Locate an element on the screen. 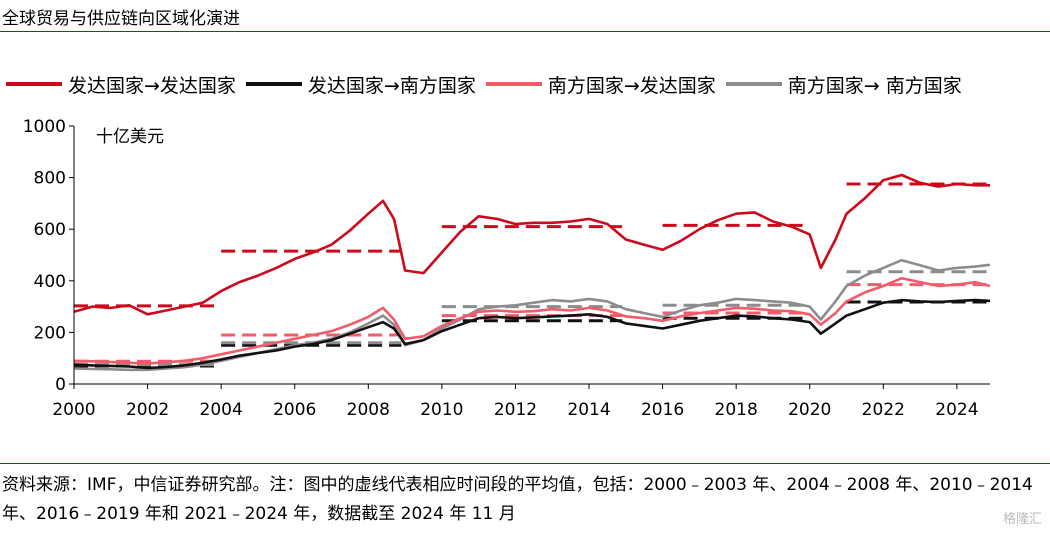 This screenshot has height=533, width=1050. chart-title: 全球贸易与供应链向区域化演进 is located at coordinates (121, 19).